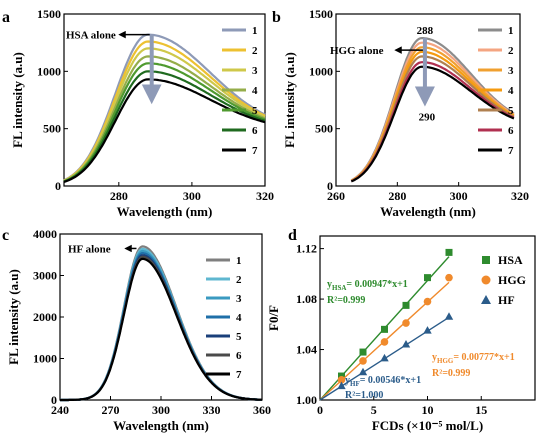 The width and height of the screenshot is (550, 448). I want to click on y-tick-label: 3000, so click(45, 276).